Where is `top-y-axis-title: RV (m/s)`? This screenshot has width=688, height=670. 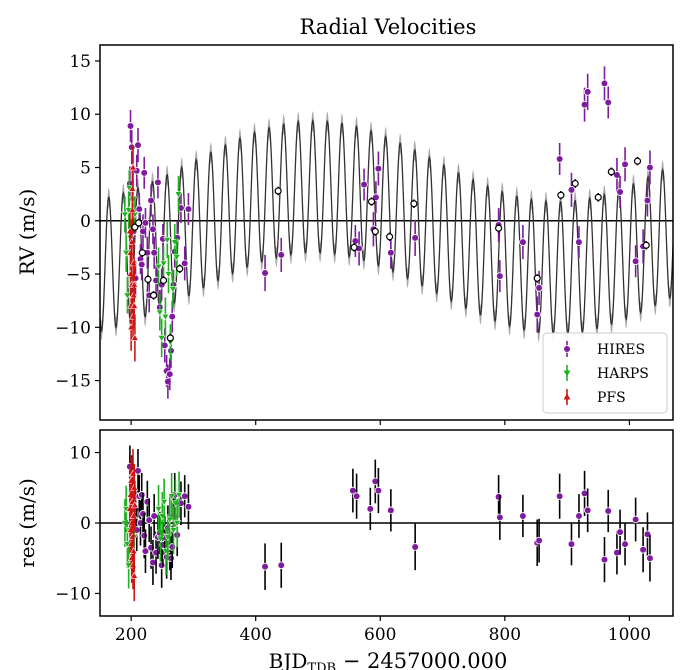
top-y-axis-title: RV (m/s) is located at coordinates (27, 232).